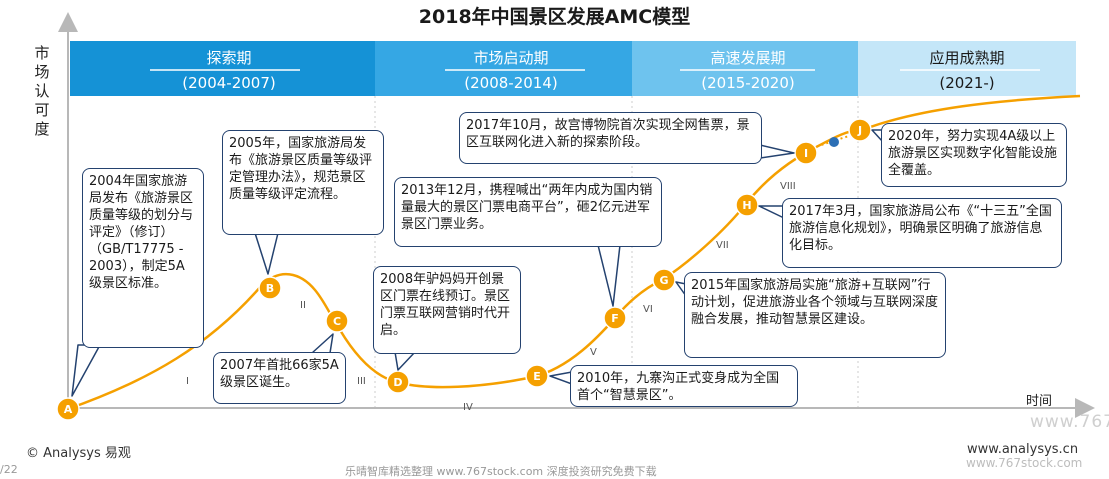 This screenshot has height=479, width=1109. What do you see at coordinates (510, 58) in the screenshot?
I see `phase-name-2: 市场启动期` at bounding box center [510, 58].